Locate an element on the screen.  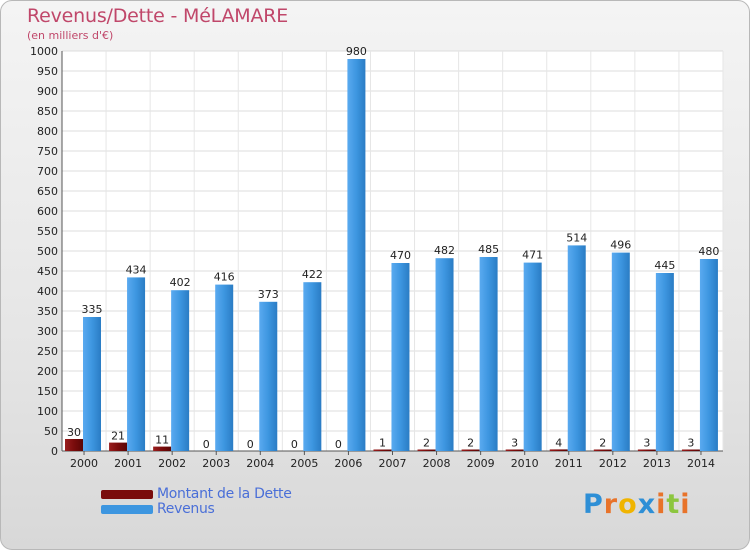
y-tick-label: 1000 is located at coordinates (44, 51).